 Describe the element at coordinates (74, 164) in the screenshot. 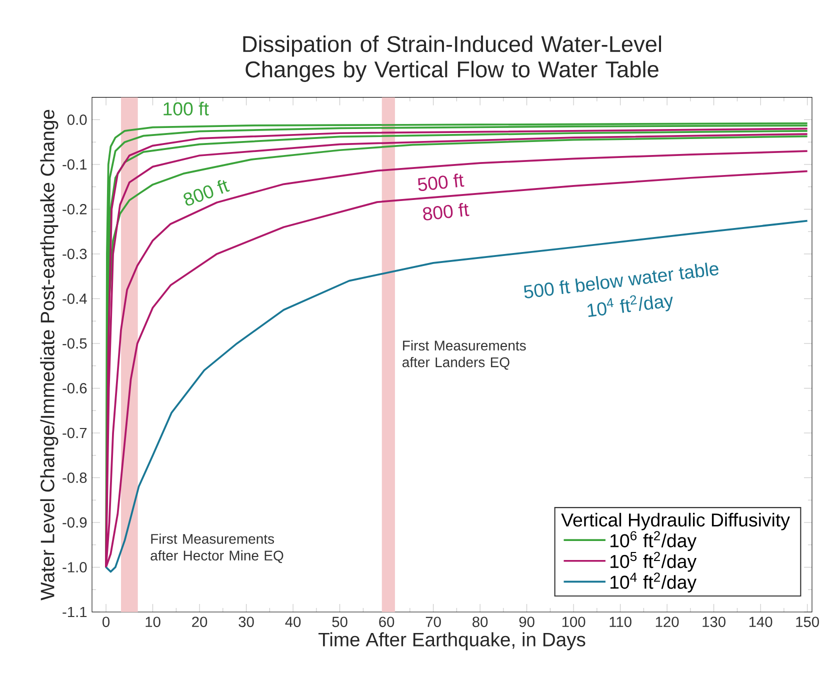

I see `y-tick-label: -0.1` at that location.